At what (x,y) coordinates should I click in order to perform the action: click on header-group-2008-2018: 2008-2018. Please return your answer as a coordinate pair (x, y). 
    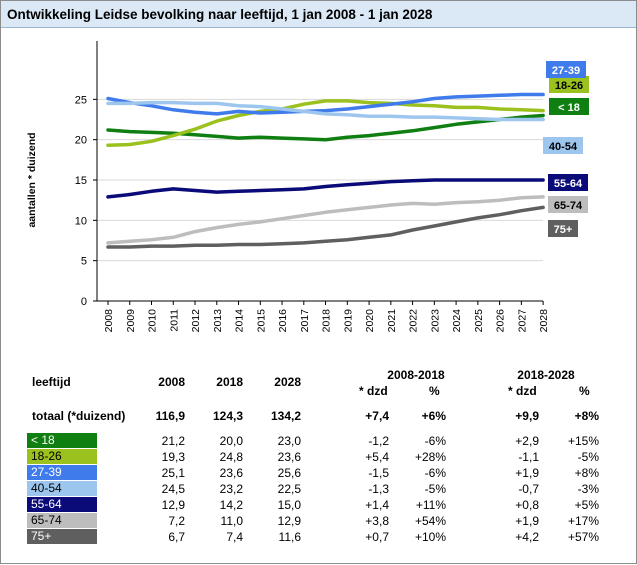
    Looking at the image, I should click on (416, 375).